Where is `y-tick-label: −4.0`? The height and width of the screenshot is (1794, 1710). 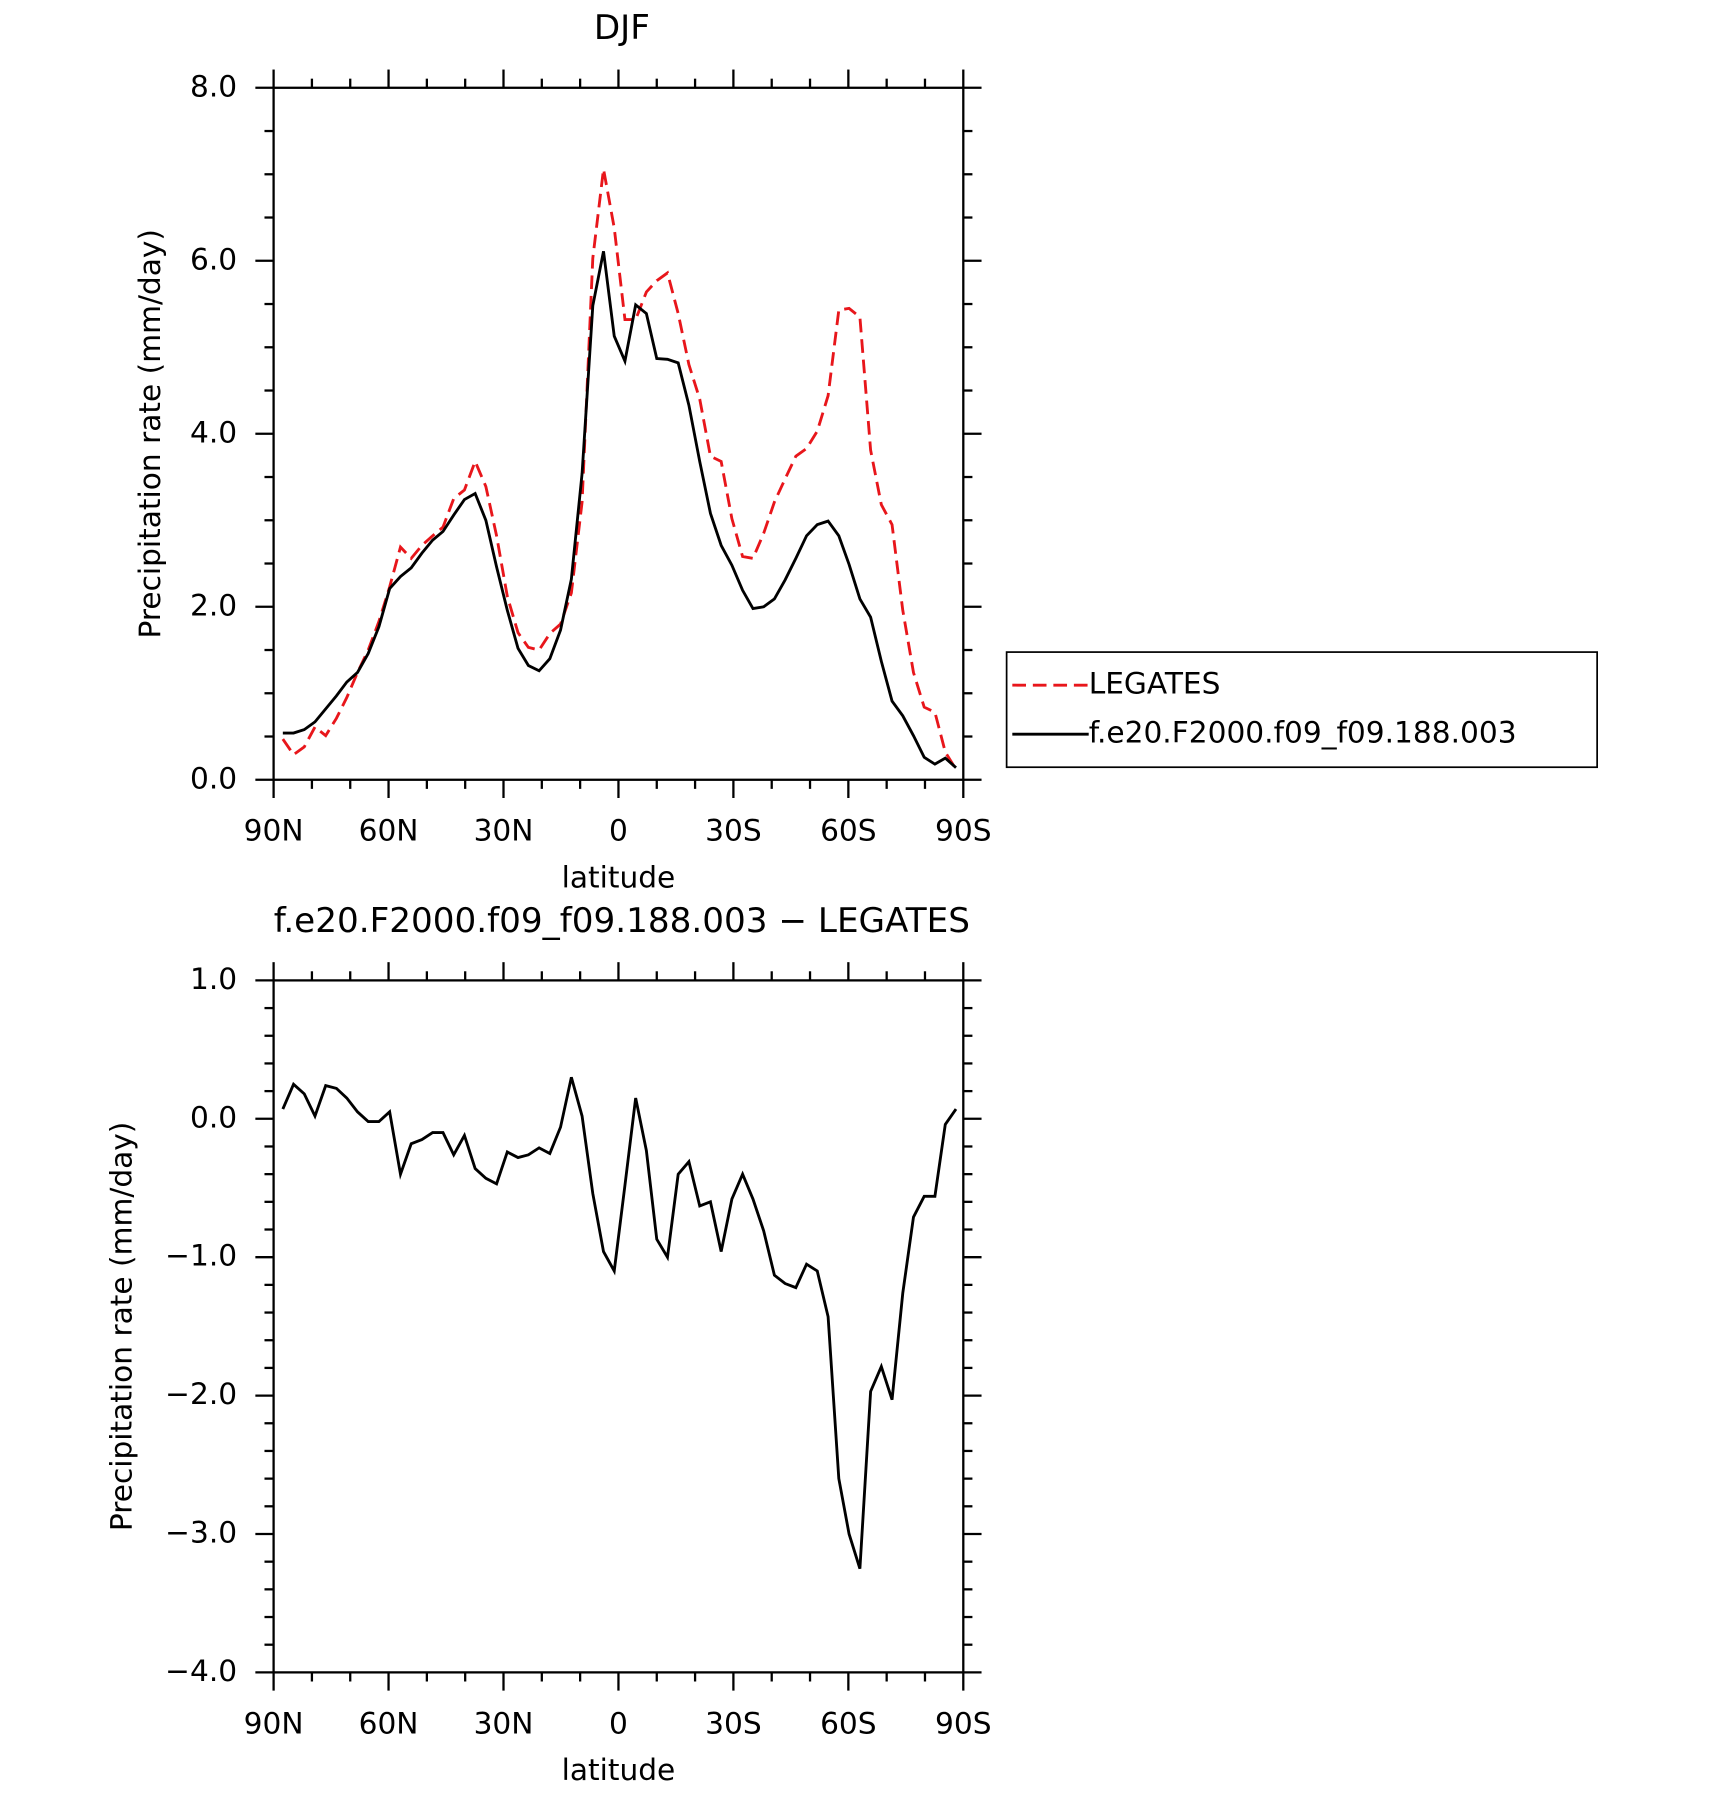 y-tick-label: −4.0 is located at coordinates (201, 1670).